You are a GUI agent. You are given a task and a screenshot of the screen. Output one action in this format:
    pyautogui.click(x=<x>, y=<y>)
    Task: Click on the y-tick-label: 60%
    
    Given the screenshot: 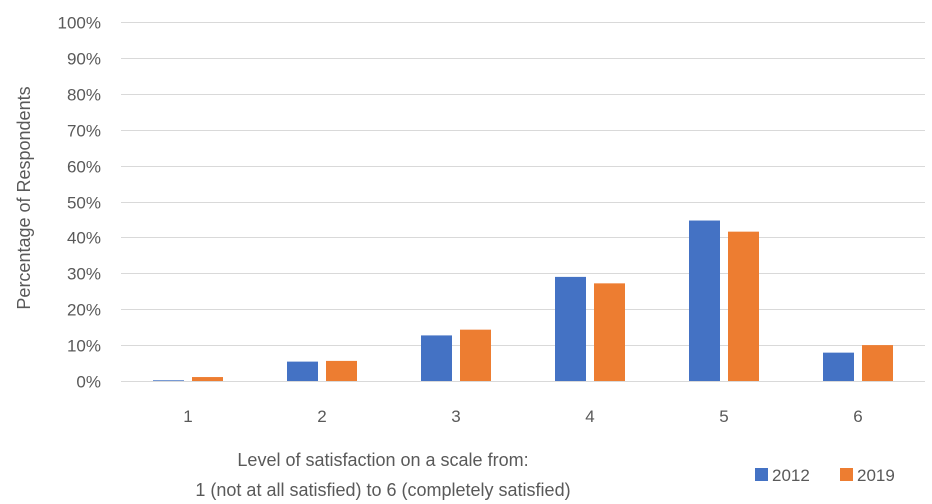 What is the action you would take?
    pyautogui.click(x=84, y=167)
    